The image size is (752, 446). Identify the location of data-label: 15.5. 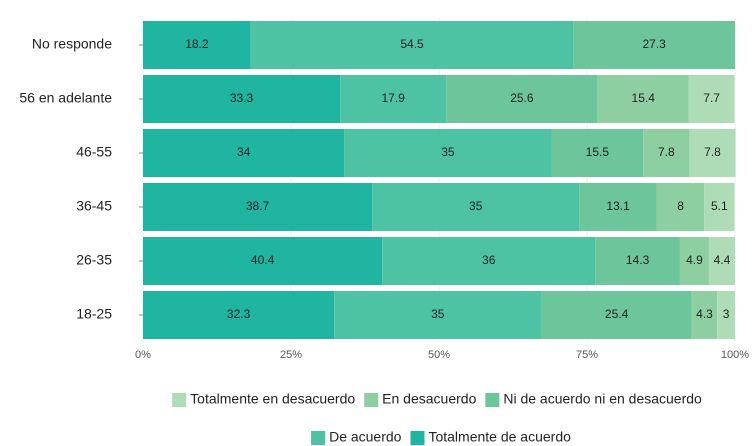
(598, 152).